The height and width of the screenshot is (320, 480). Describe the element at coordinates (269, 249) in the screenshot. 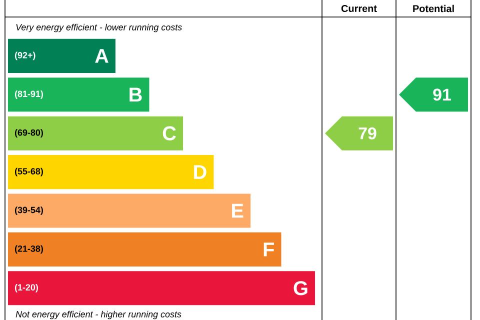

I see `annotation: F` at that location.